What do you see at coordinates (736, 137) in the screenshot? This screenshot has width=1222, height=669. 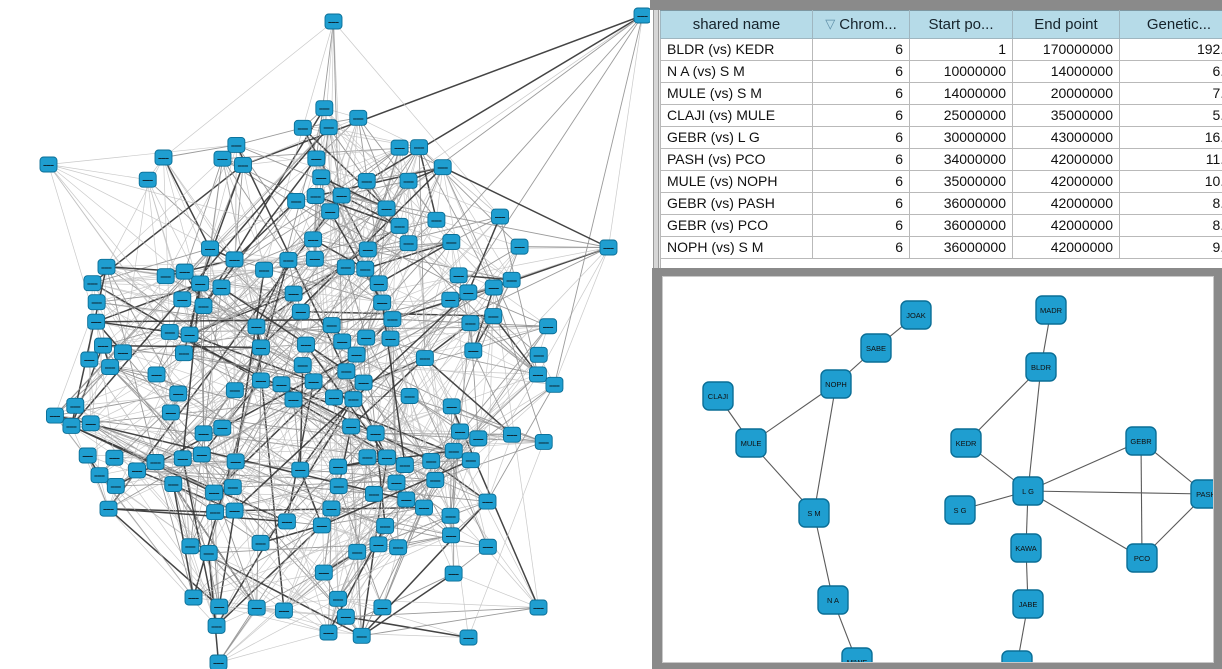 I see `cell-shared_name: GEBR (vs) L G` at bounding box center [736, 137].